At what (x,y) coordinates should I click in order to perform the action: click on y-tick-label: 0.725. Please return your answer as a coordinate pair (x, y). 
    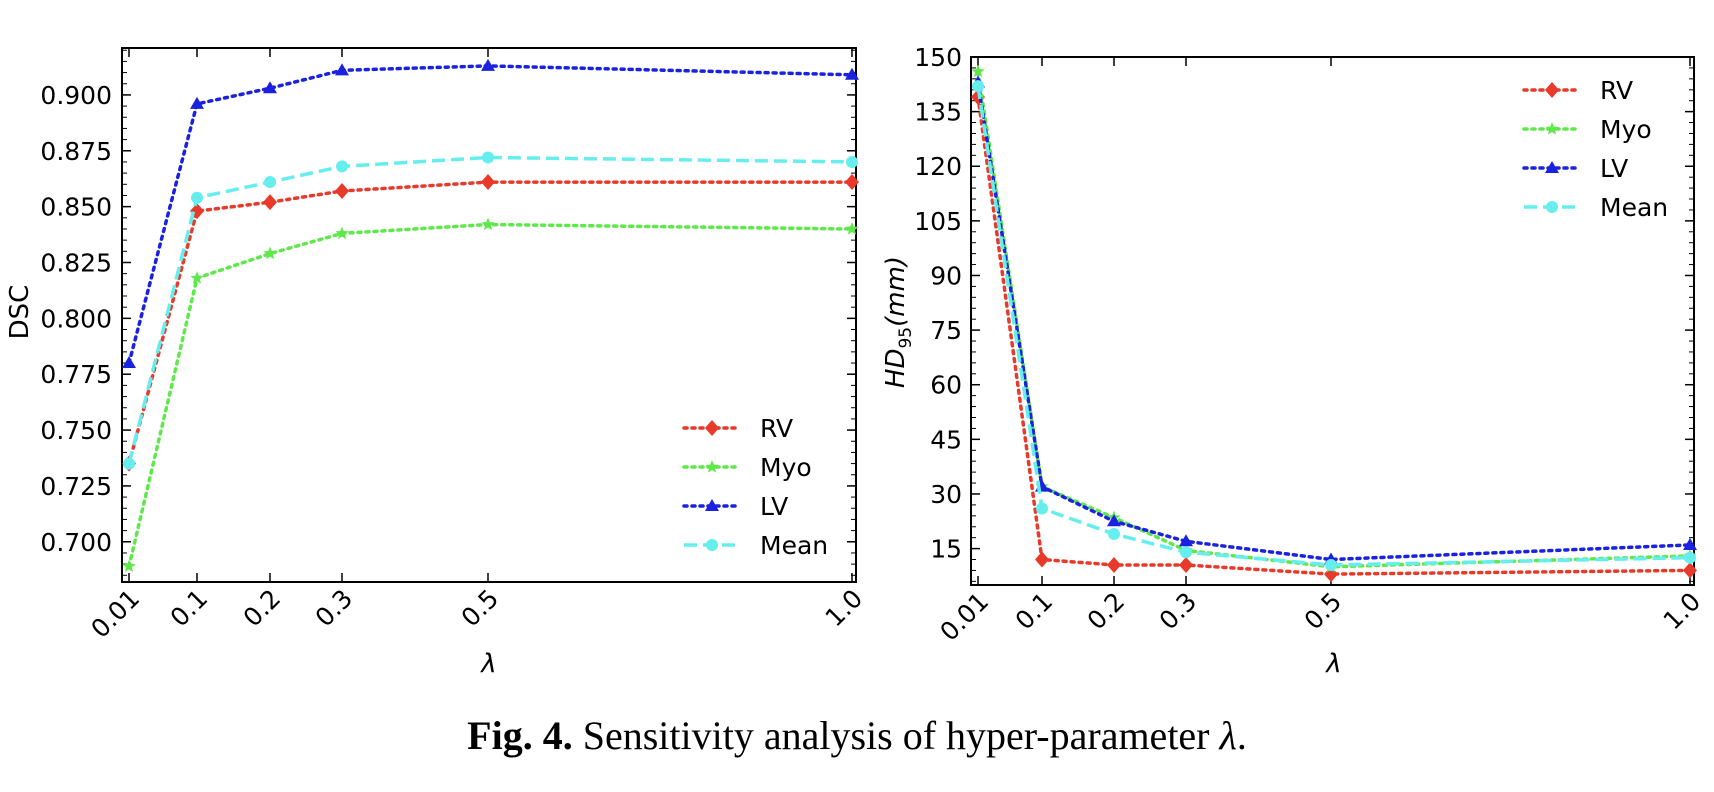
    Looking at the image, I should click on (76, 486).